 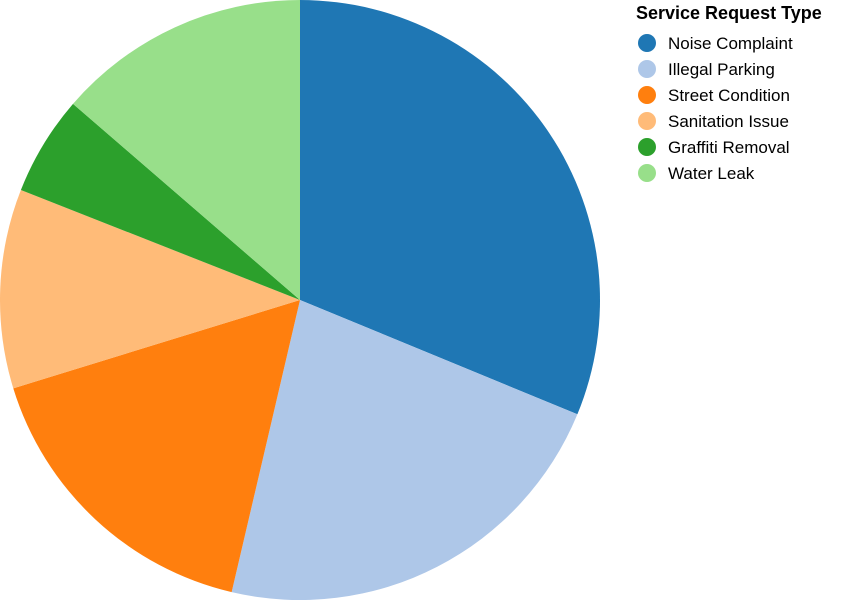 I want to click on pie-slice-water-leak, so click(x=186, y=150).